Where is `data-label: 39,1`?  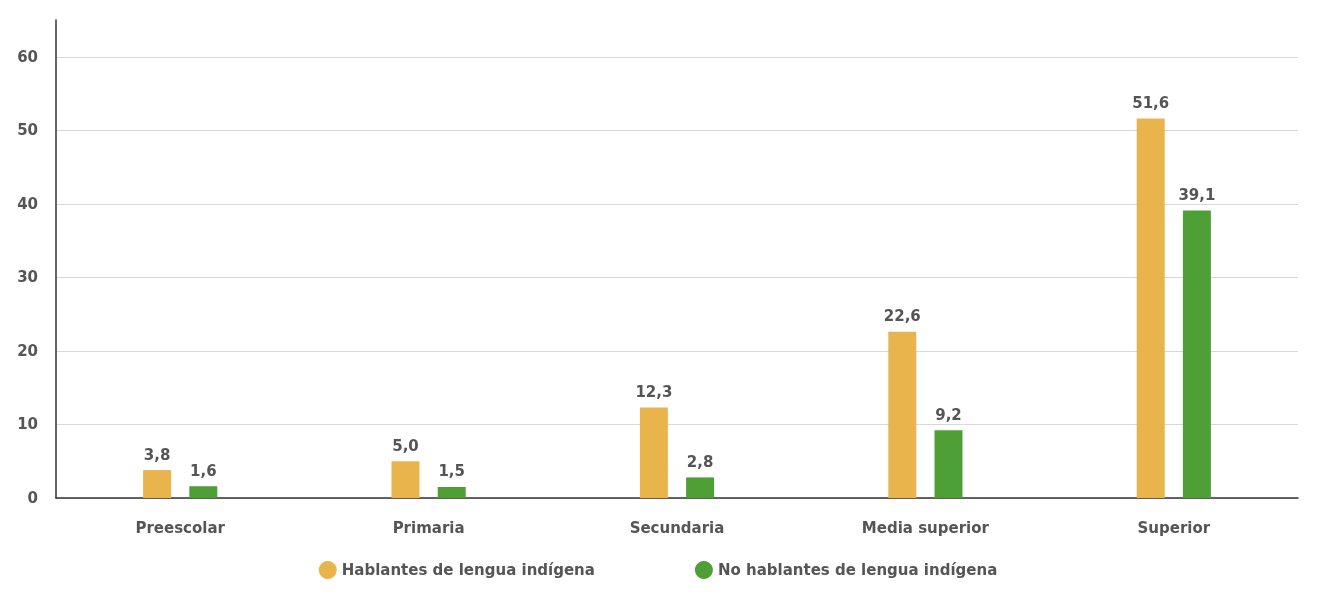
data-label: 39,1 is located at coordinates (1197, 194).